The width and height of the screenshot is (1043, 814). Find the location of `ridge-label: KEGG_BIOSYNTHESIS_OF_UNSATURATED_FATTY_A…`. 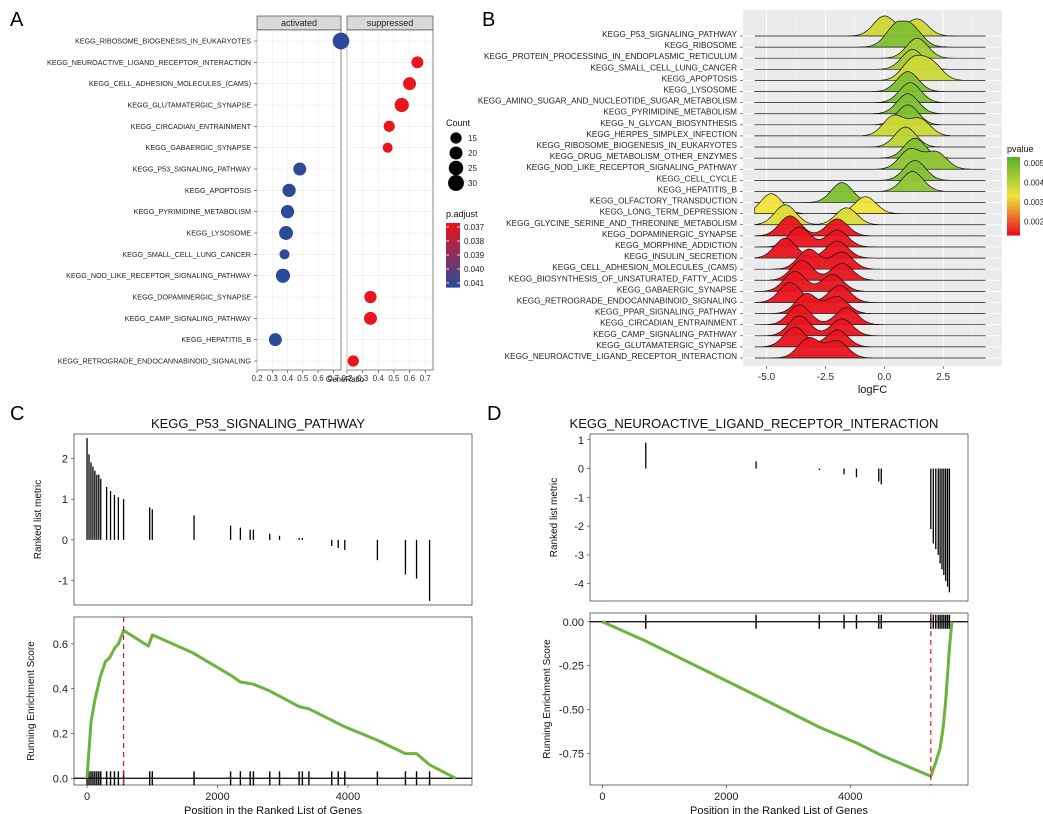

ridge-label: KEGG_BIOSYNTHESIS_OF_UNSATURATED_FATTY_A… is located at coordinates (623, 278).